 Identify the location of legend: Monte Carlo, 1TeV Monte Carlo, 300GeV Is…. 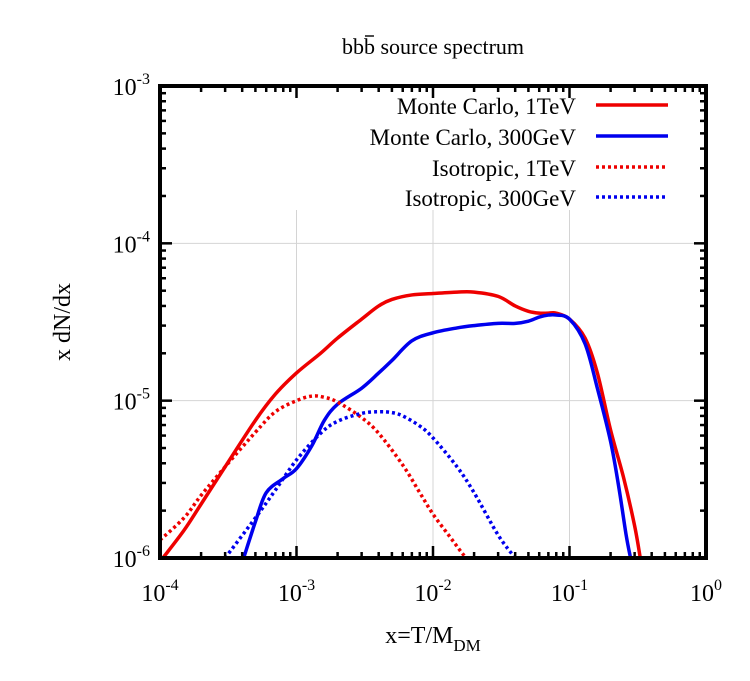
(519, 152).